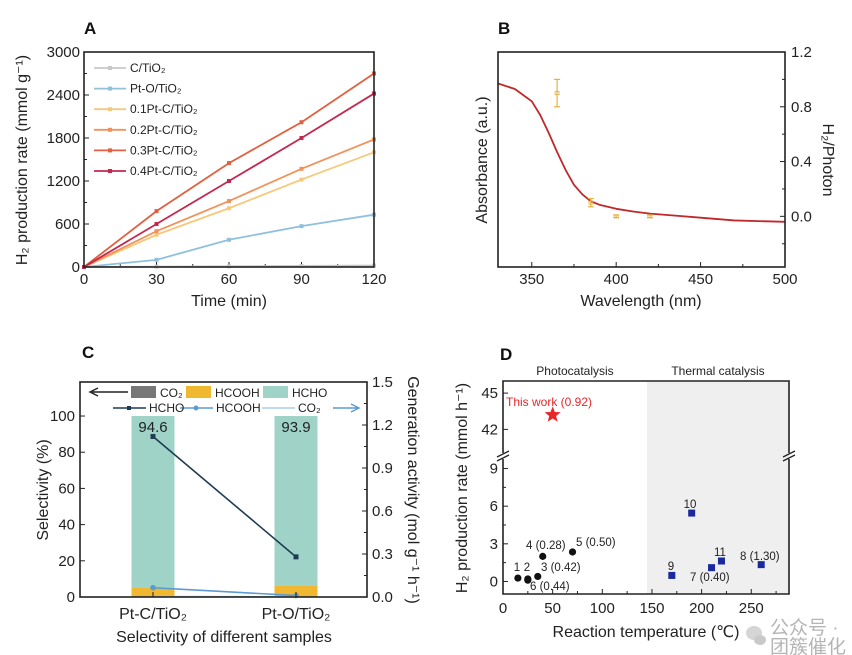 The height and width of the screenshot is (655, 852). I want to click on legend-label: 0.4Pt-C/TiO₂, so click(164, 171).